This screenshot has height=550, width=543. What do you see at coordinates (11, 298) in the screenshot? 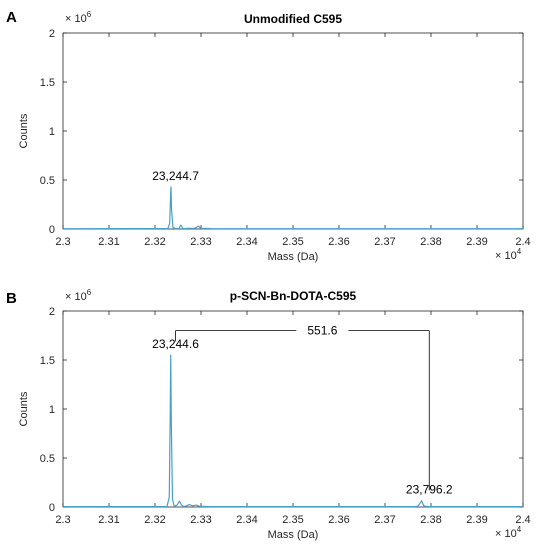
I see `panel-letter: B` at bounding box center [11, 298].